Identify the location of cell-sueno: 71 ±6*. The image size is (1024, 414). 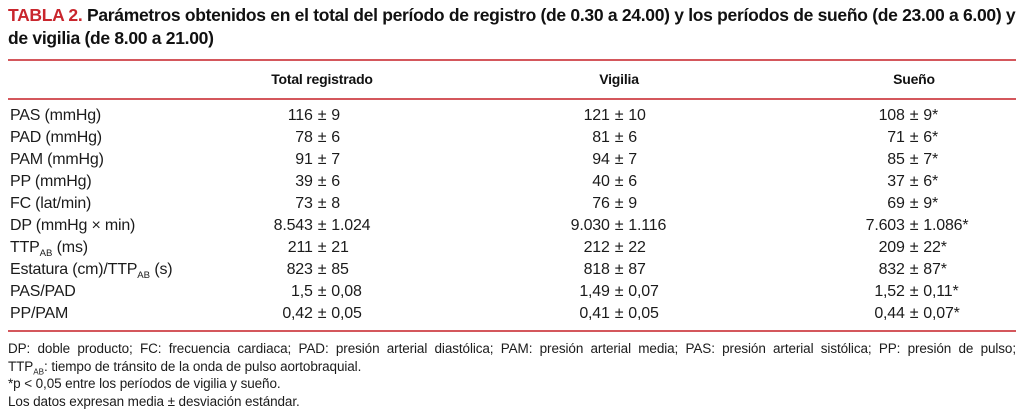
(913, 137).